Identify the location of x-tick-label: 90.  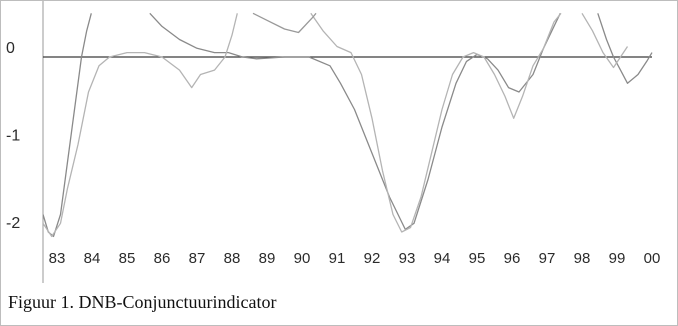
(302, 258).